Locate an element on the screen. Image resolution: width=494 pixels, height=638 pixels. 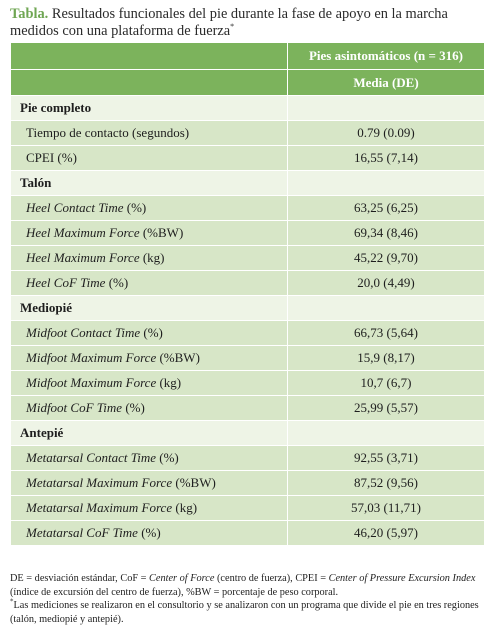
table-row: Midfoot CoF Time (%) 25,99 (5,57) is located at coordinates (247, 408).